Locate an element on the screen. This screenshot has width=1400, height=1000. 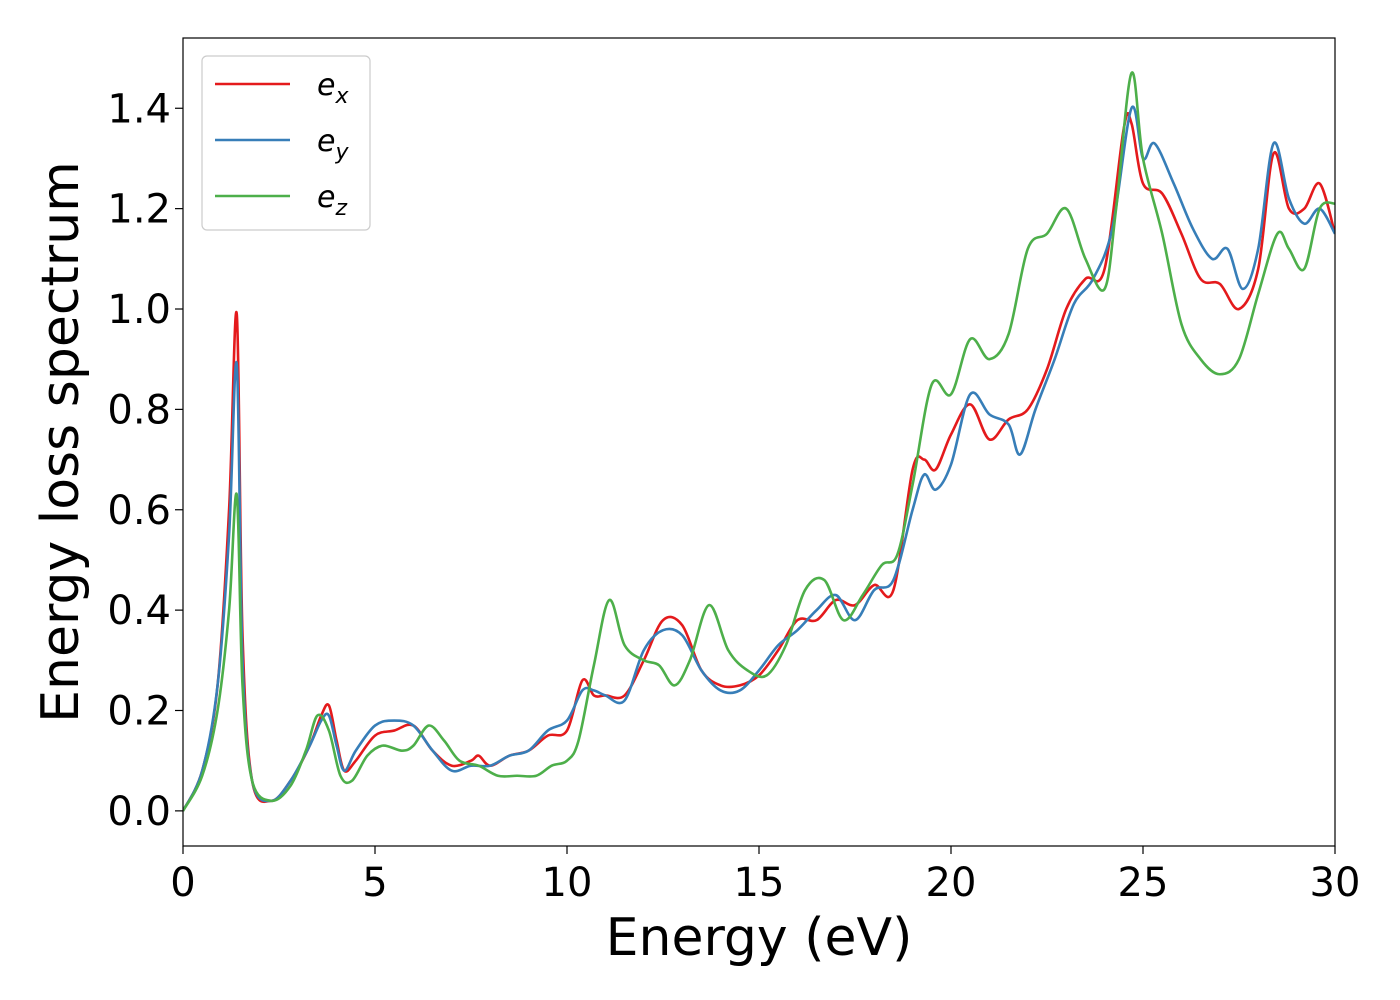
y-tick-label: 1.0 is located at coordinates (139, 310).